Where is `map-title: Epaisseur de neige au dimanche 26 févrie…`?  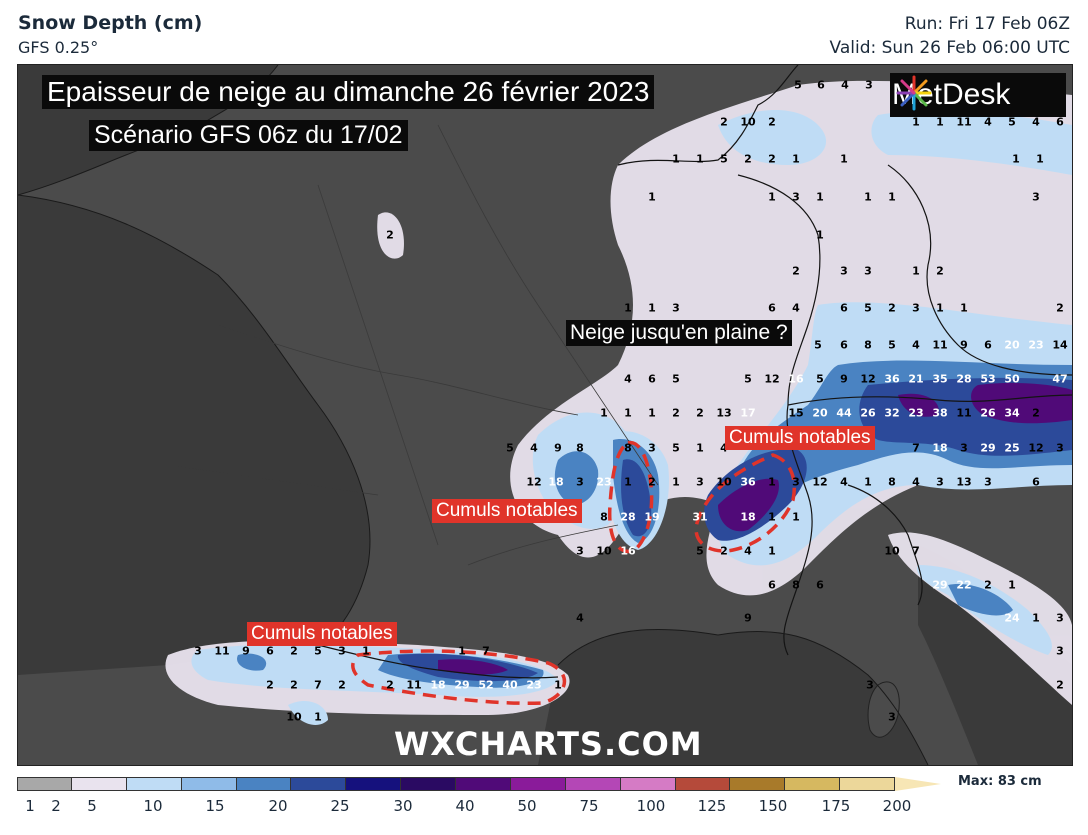 map-title: Epaisseur de neige au dimanche 26 févrie… is located at coordinates (348, 92).